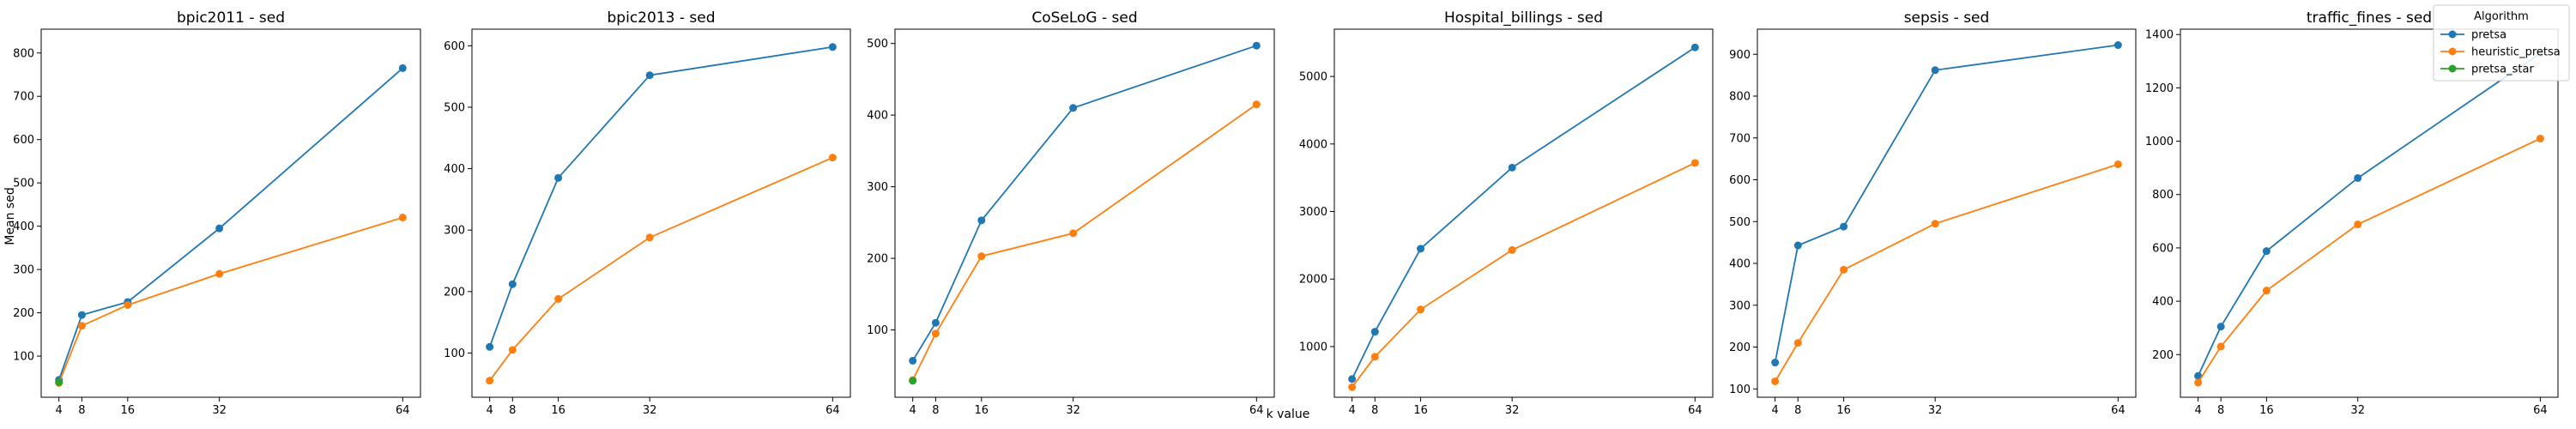 This screenshot has height=429, width=2576. What do you see at coordinates (662, 18) in the screenshot?
I see `subplot-title: bpic2013 - sed` at bounding box center [662, 18].